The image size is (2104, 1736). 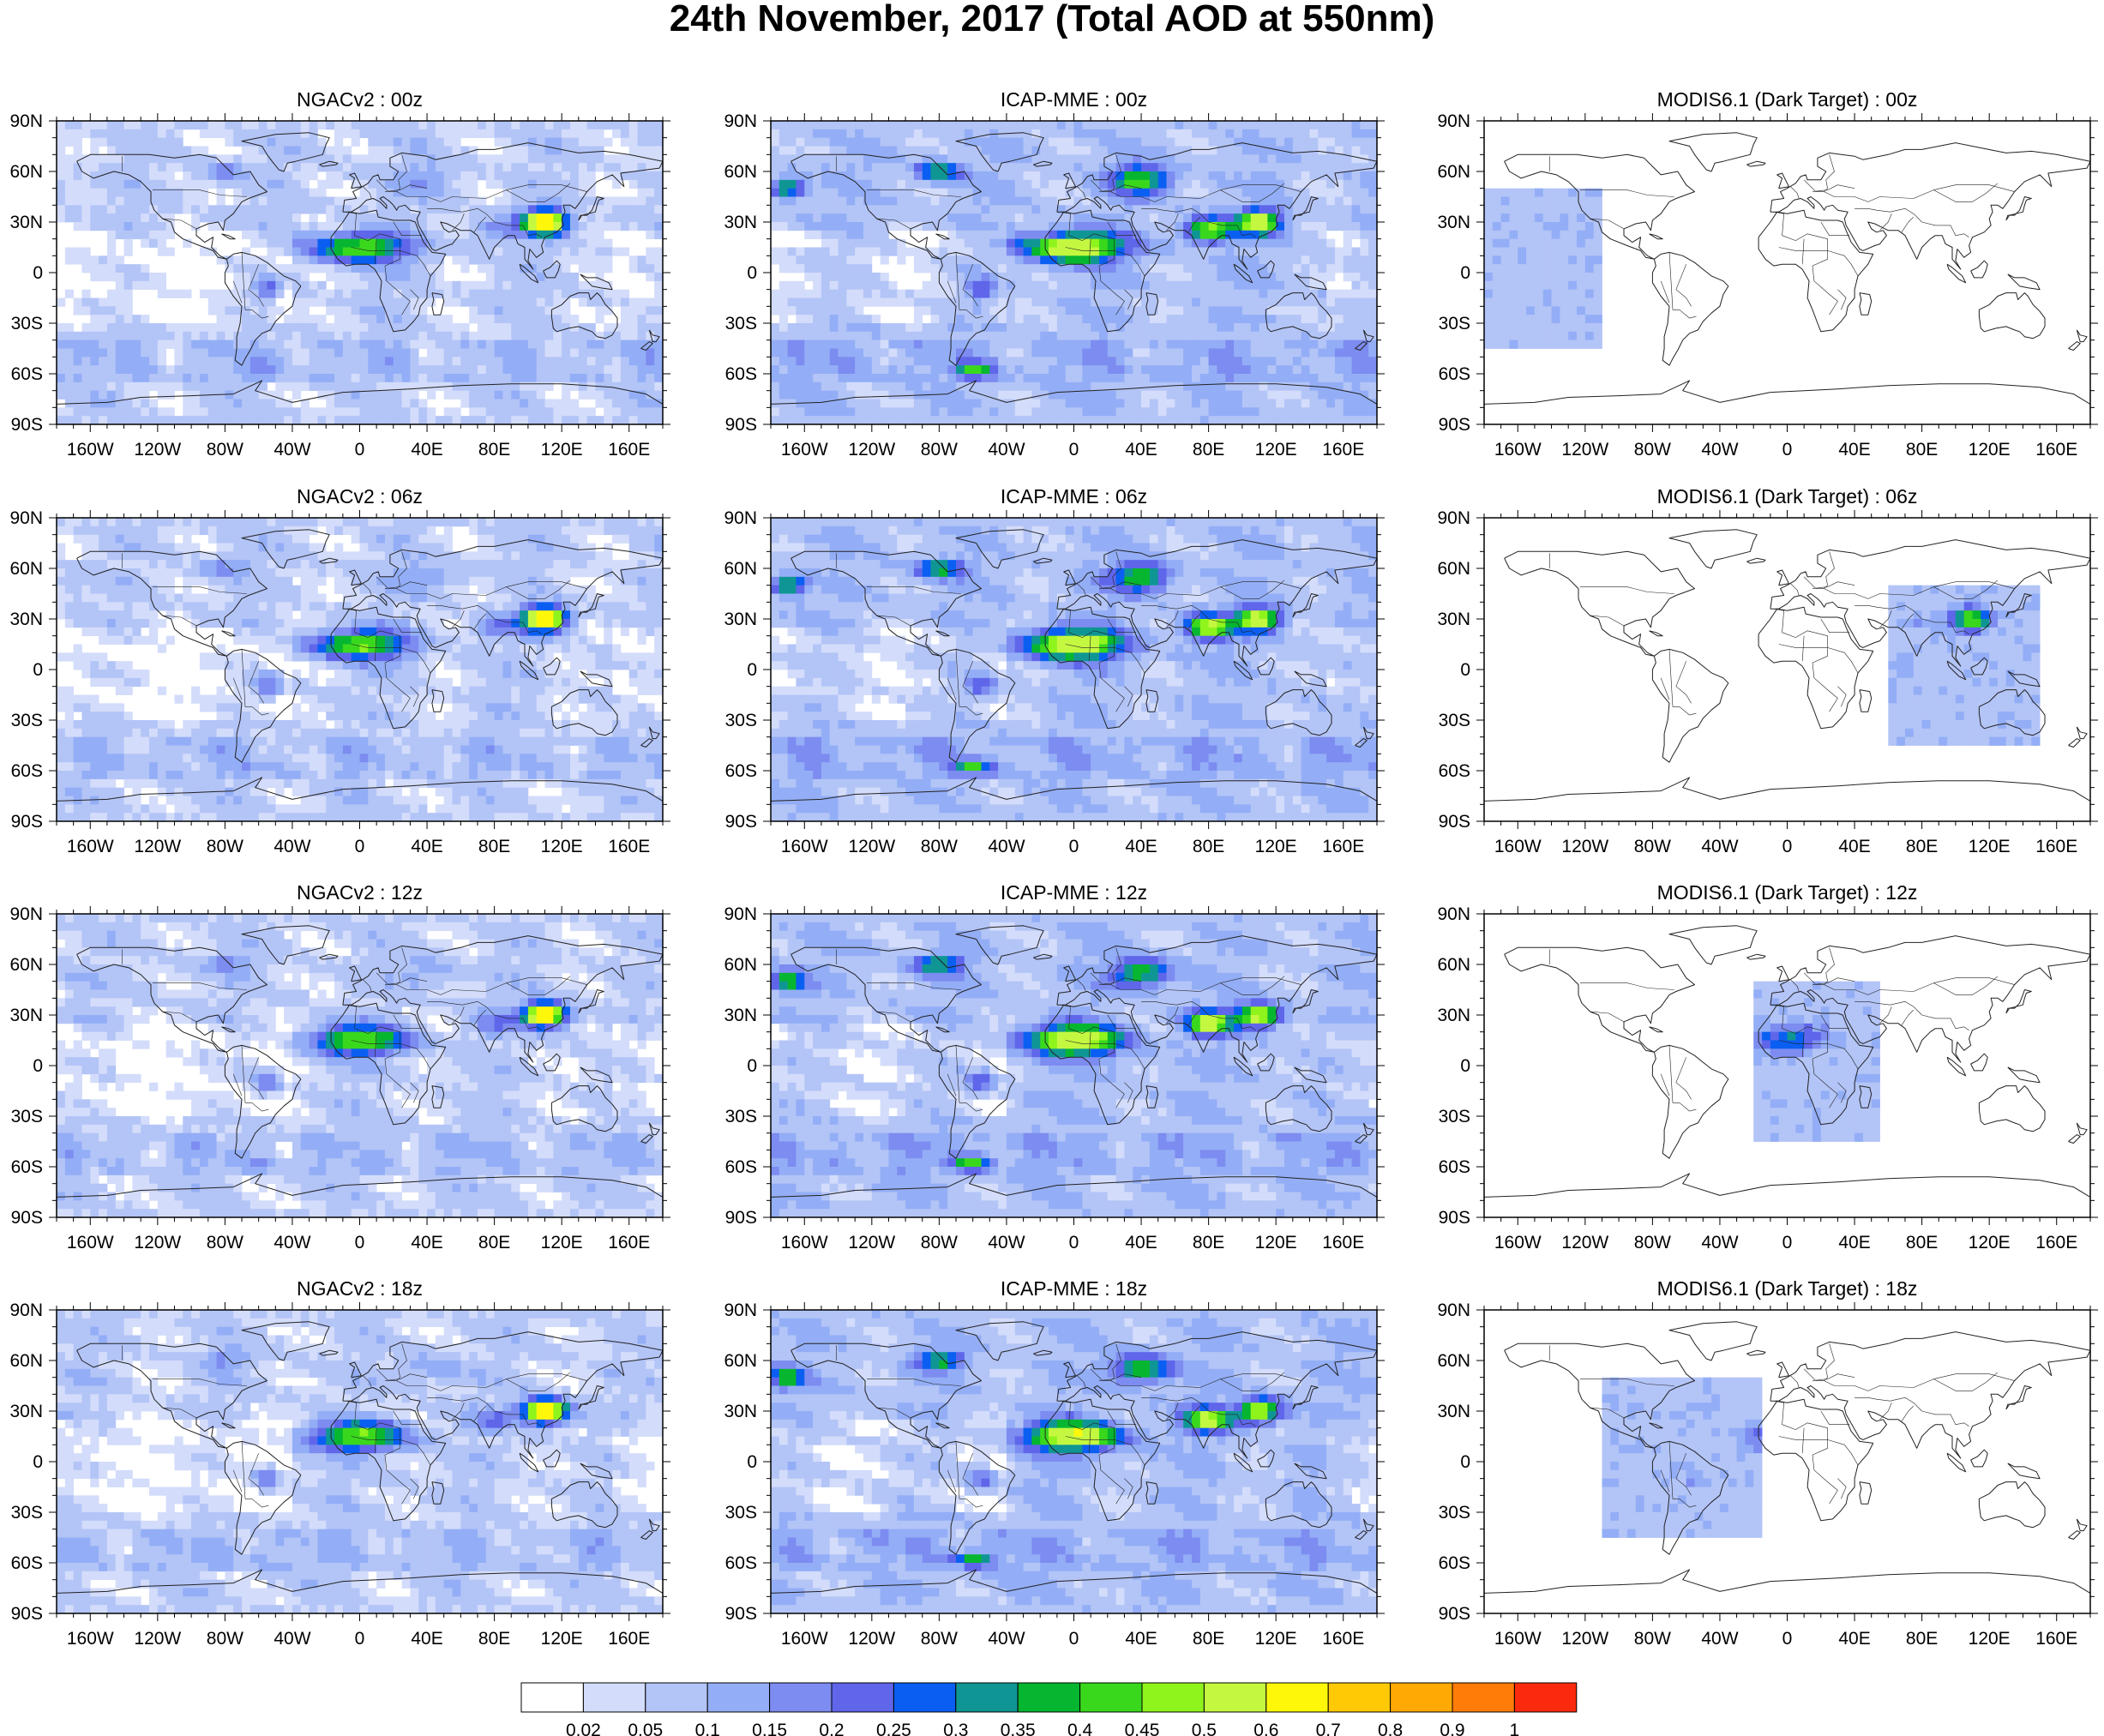 What do you see at coordinates (1142, 1728) in the screenshot?
I see `colorbar-label: 0.45` at bounding box center [1142, 1728].